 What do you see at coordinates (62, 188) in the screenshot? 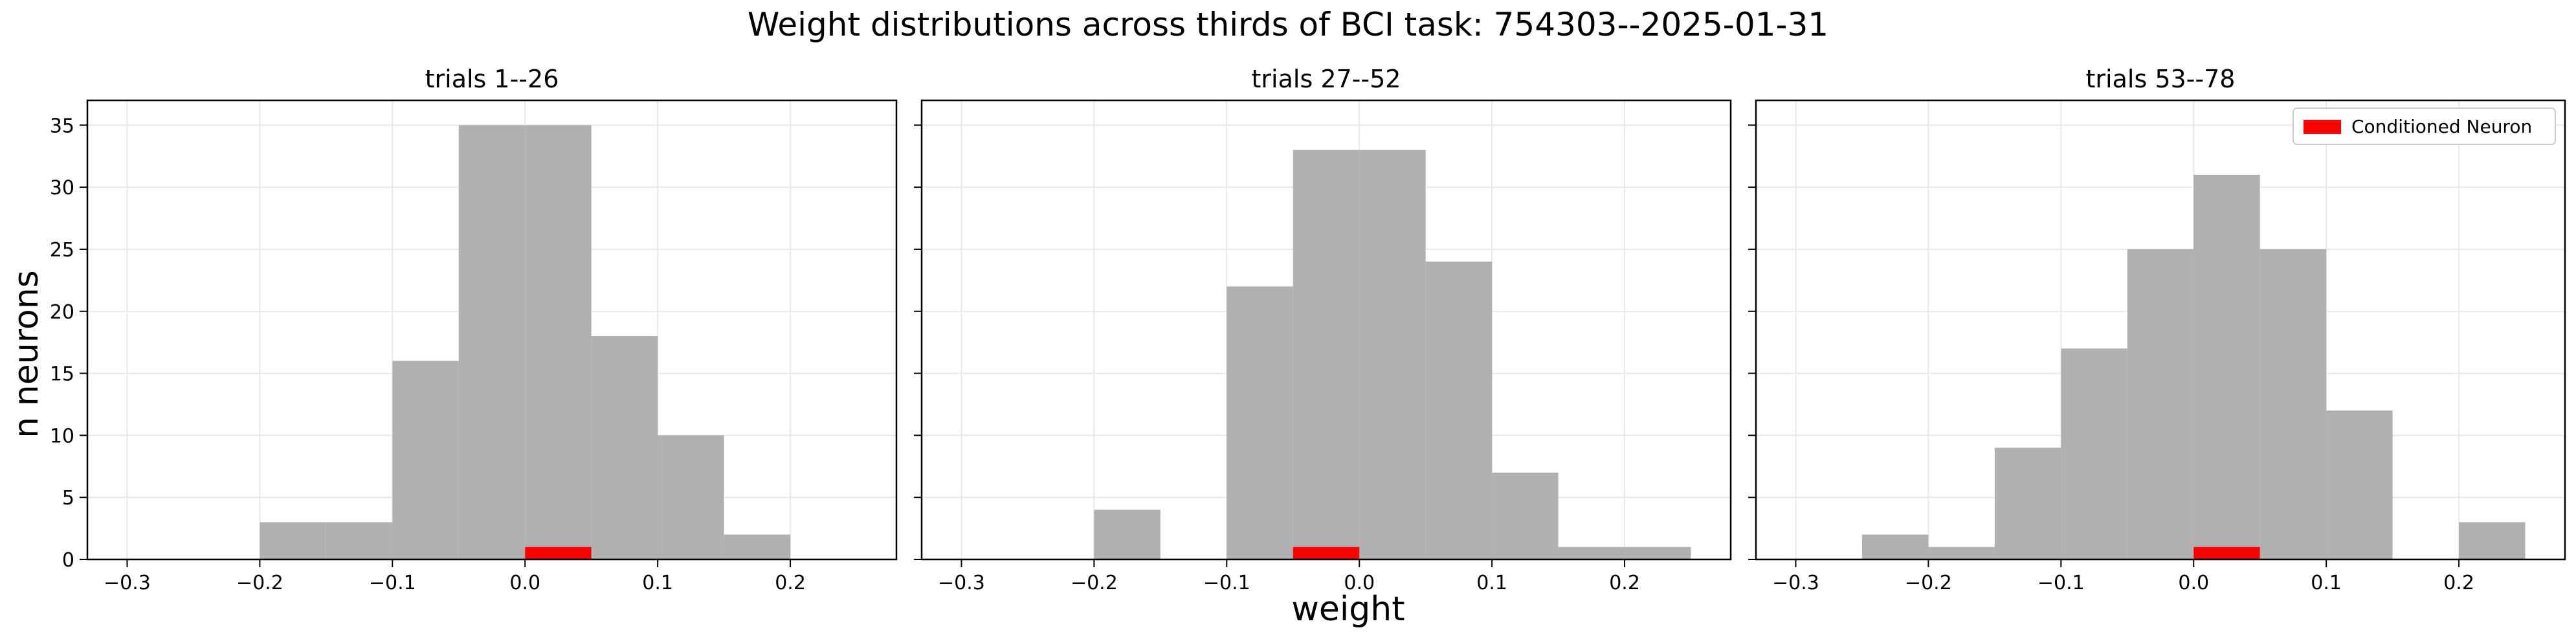
I see `y-tick-label: 30` at bounding box center [62, 188].